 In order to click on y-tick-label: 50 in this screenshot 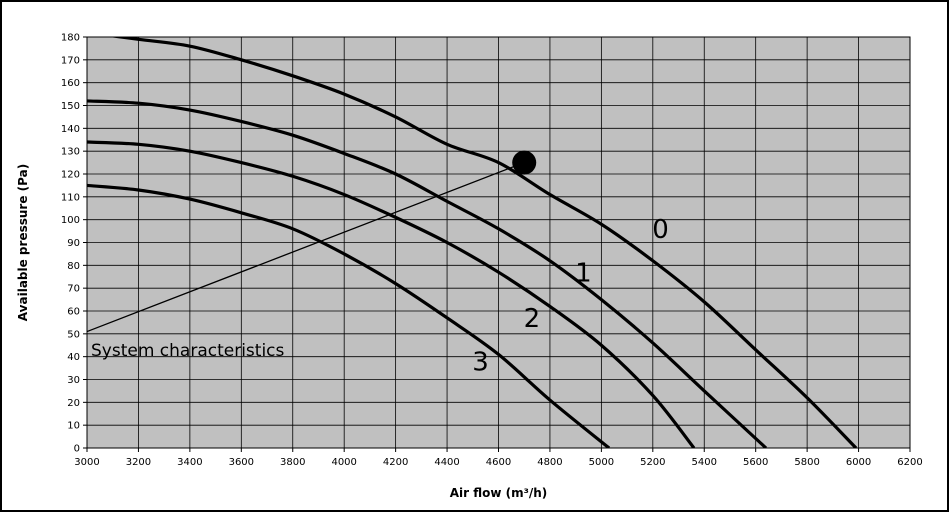, I will do `click(73, 334)`.